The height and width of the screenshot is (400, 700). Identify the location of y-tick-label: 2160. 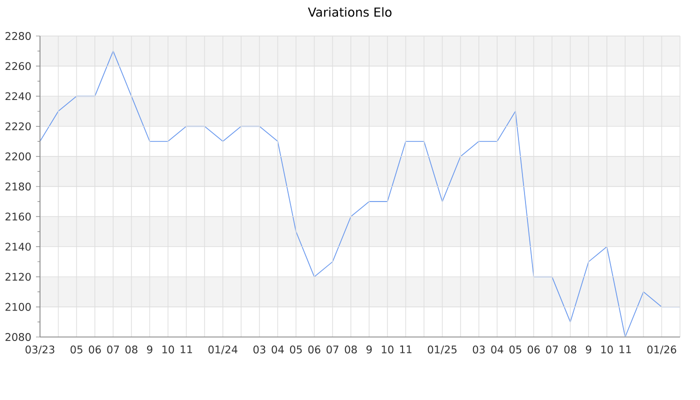
(18, 216).